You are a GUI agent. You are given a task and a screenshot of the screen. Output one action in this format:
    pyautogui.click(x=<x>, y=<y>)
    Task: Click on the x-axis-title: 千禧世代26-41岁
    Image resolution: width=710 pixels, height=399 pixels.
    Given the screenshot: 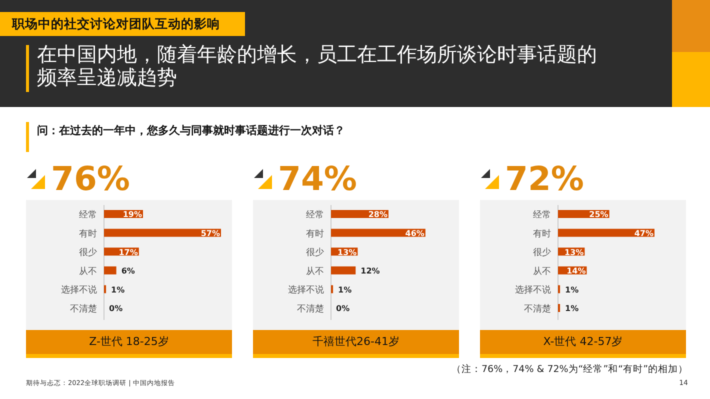 What is the action you would take?
    pyautogui.click(x=356, y=342)
    